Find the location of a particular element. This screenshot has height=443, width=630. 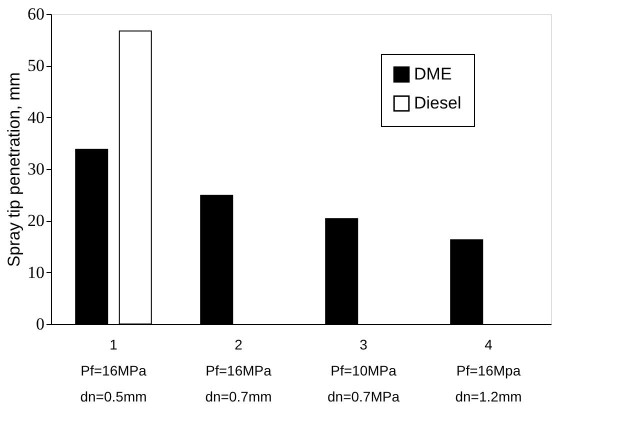

x-tick-label: 4 Pf=16Mpa dn=1.2mm is located at coordinates (488, 370).